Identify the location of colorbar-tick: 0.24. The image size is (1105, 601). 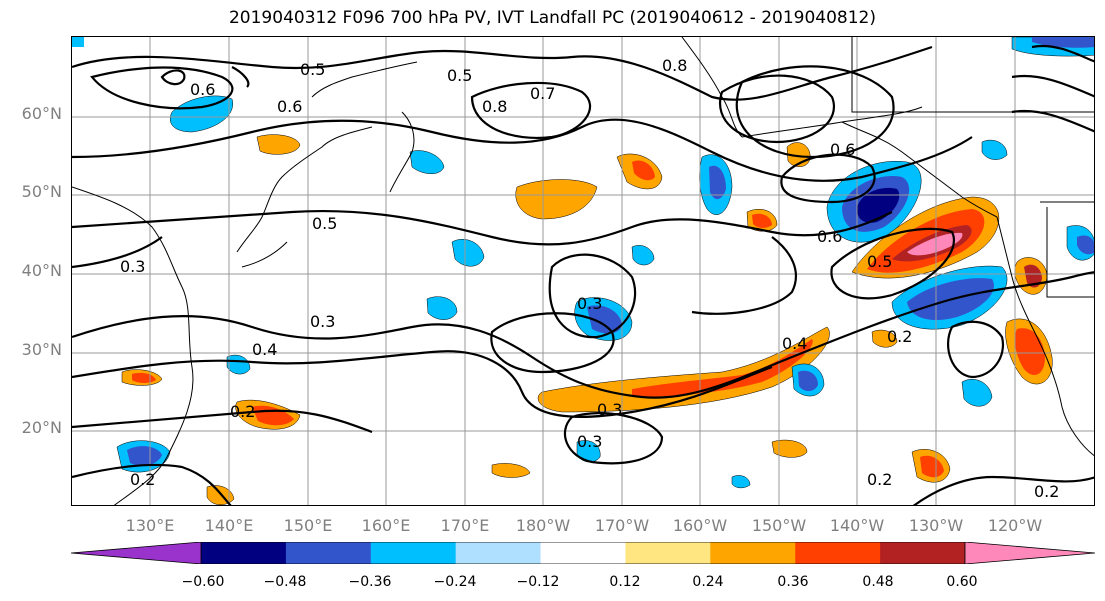
(708, 582).